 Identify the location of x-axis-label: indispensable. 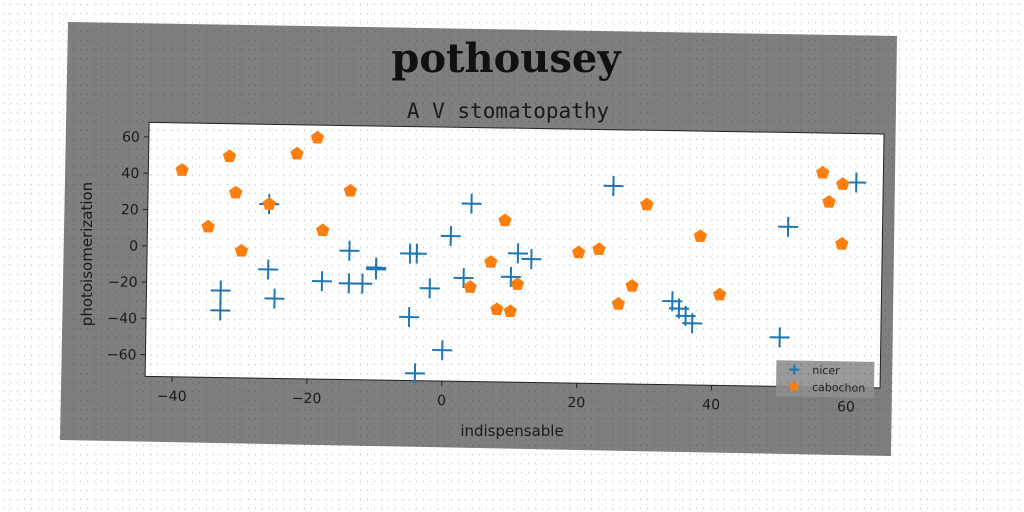
(511, 431).